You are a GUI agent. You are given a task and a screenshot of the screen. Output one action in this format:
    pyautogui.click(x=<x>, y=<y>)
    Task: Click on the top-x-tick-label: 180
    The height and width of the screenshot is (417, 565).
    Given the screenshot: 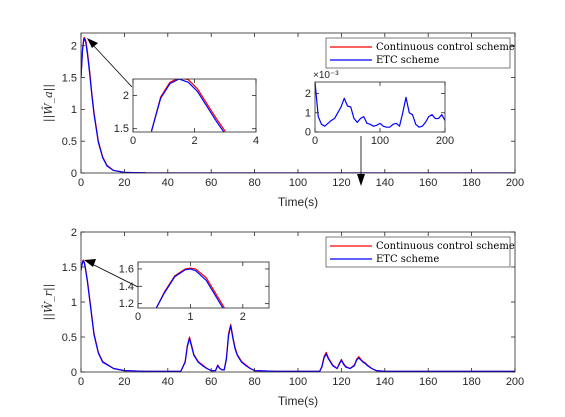 What is the action you would take?
    pyautogui.click(x=471, y=183)
    